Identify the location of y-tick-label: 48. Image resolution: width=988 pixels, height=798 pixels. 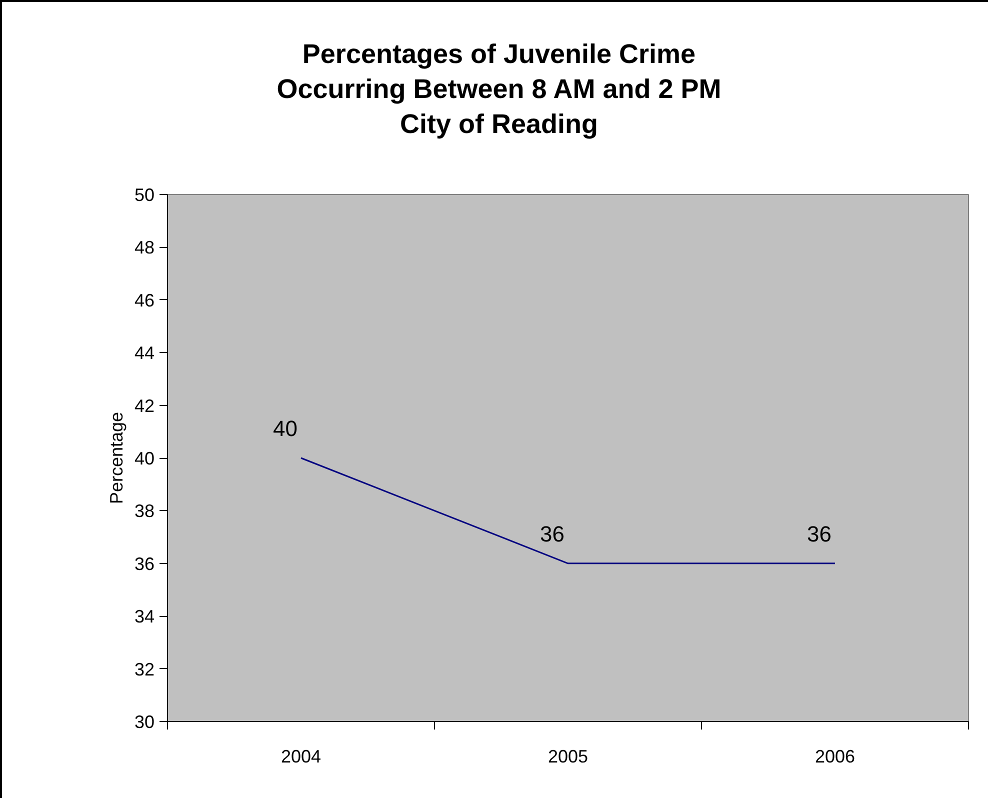
(144, 248).